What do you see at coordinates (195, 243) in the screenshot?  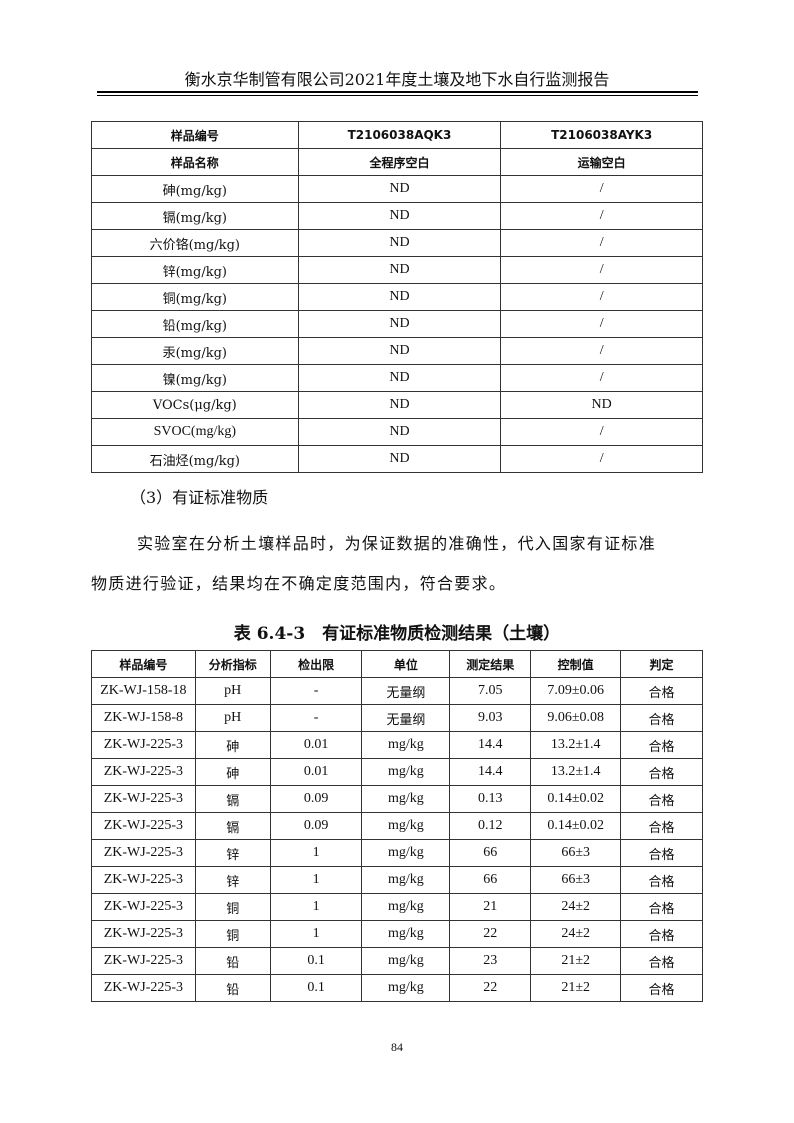 I see `table-cell: 六价铬(mg/kg)` at bounding box center [195, 243].